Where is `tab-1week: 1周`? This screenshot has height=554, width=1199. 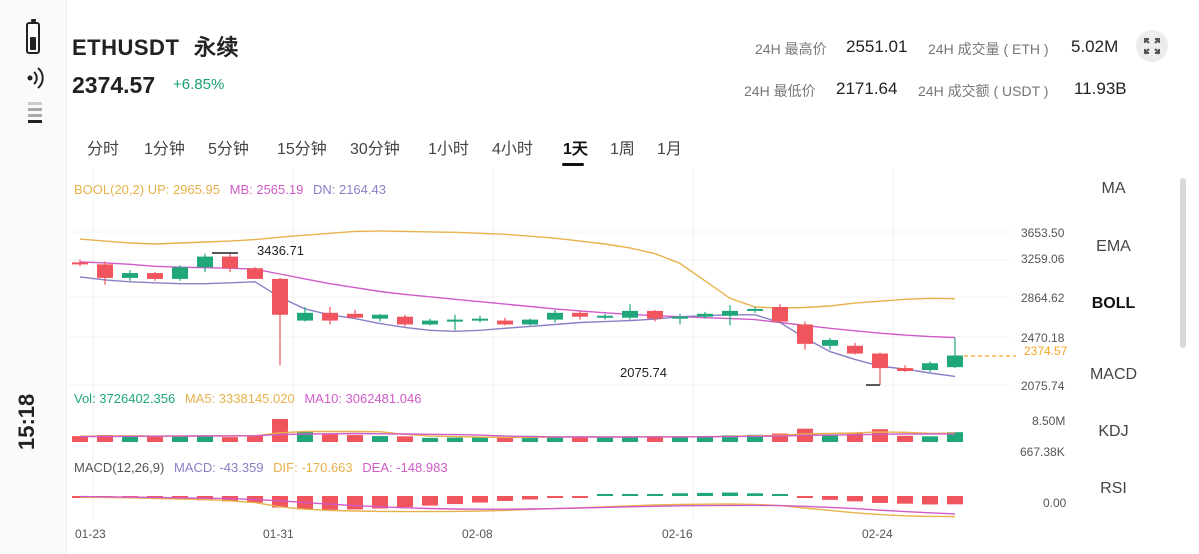
tab-1week: 1周 is located at coordinates (622, 149).